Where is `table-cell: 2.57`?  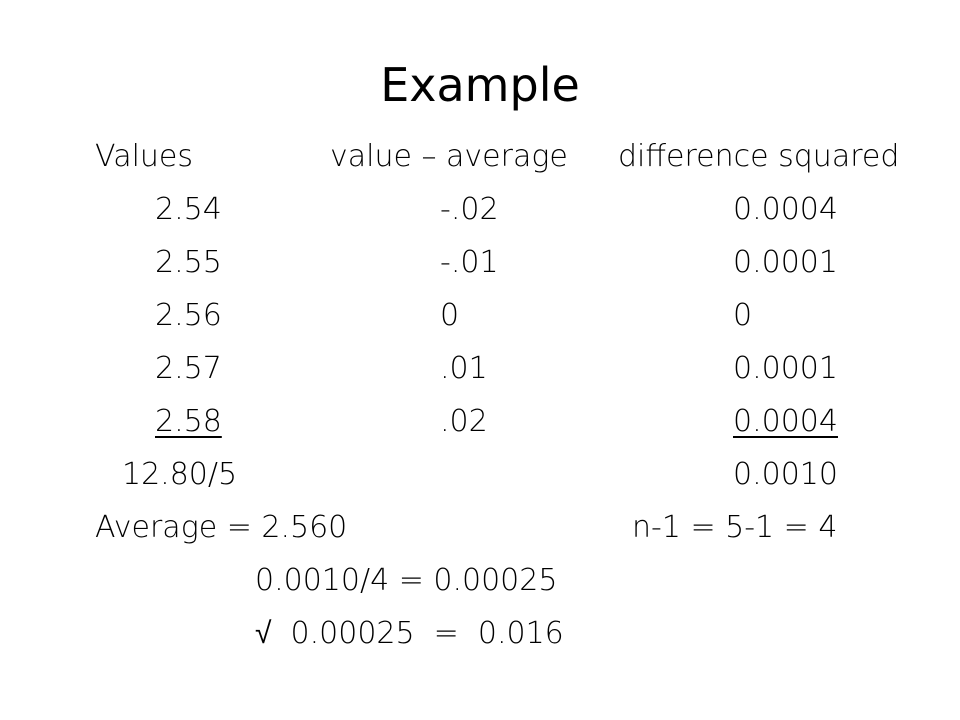
table-cell: 2.57 is located at coordinates (188, 368).